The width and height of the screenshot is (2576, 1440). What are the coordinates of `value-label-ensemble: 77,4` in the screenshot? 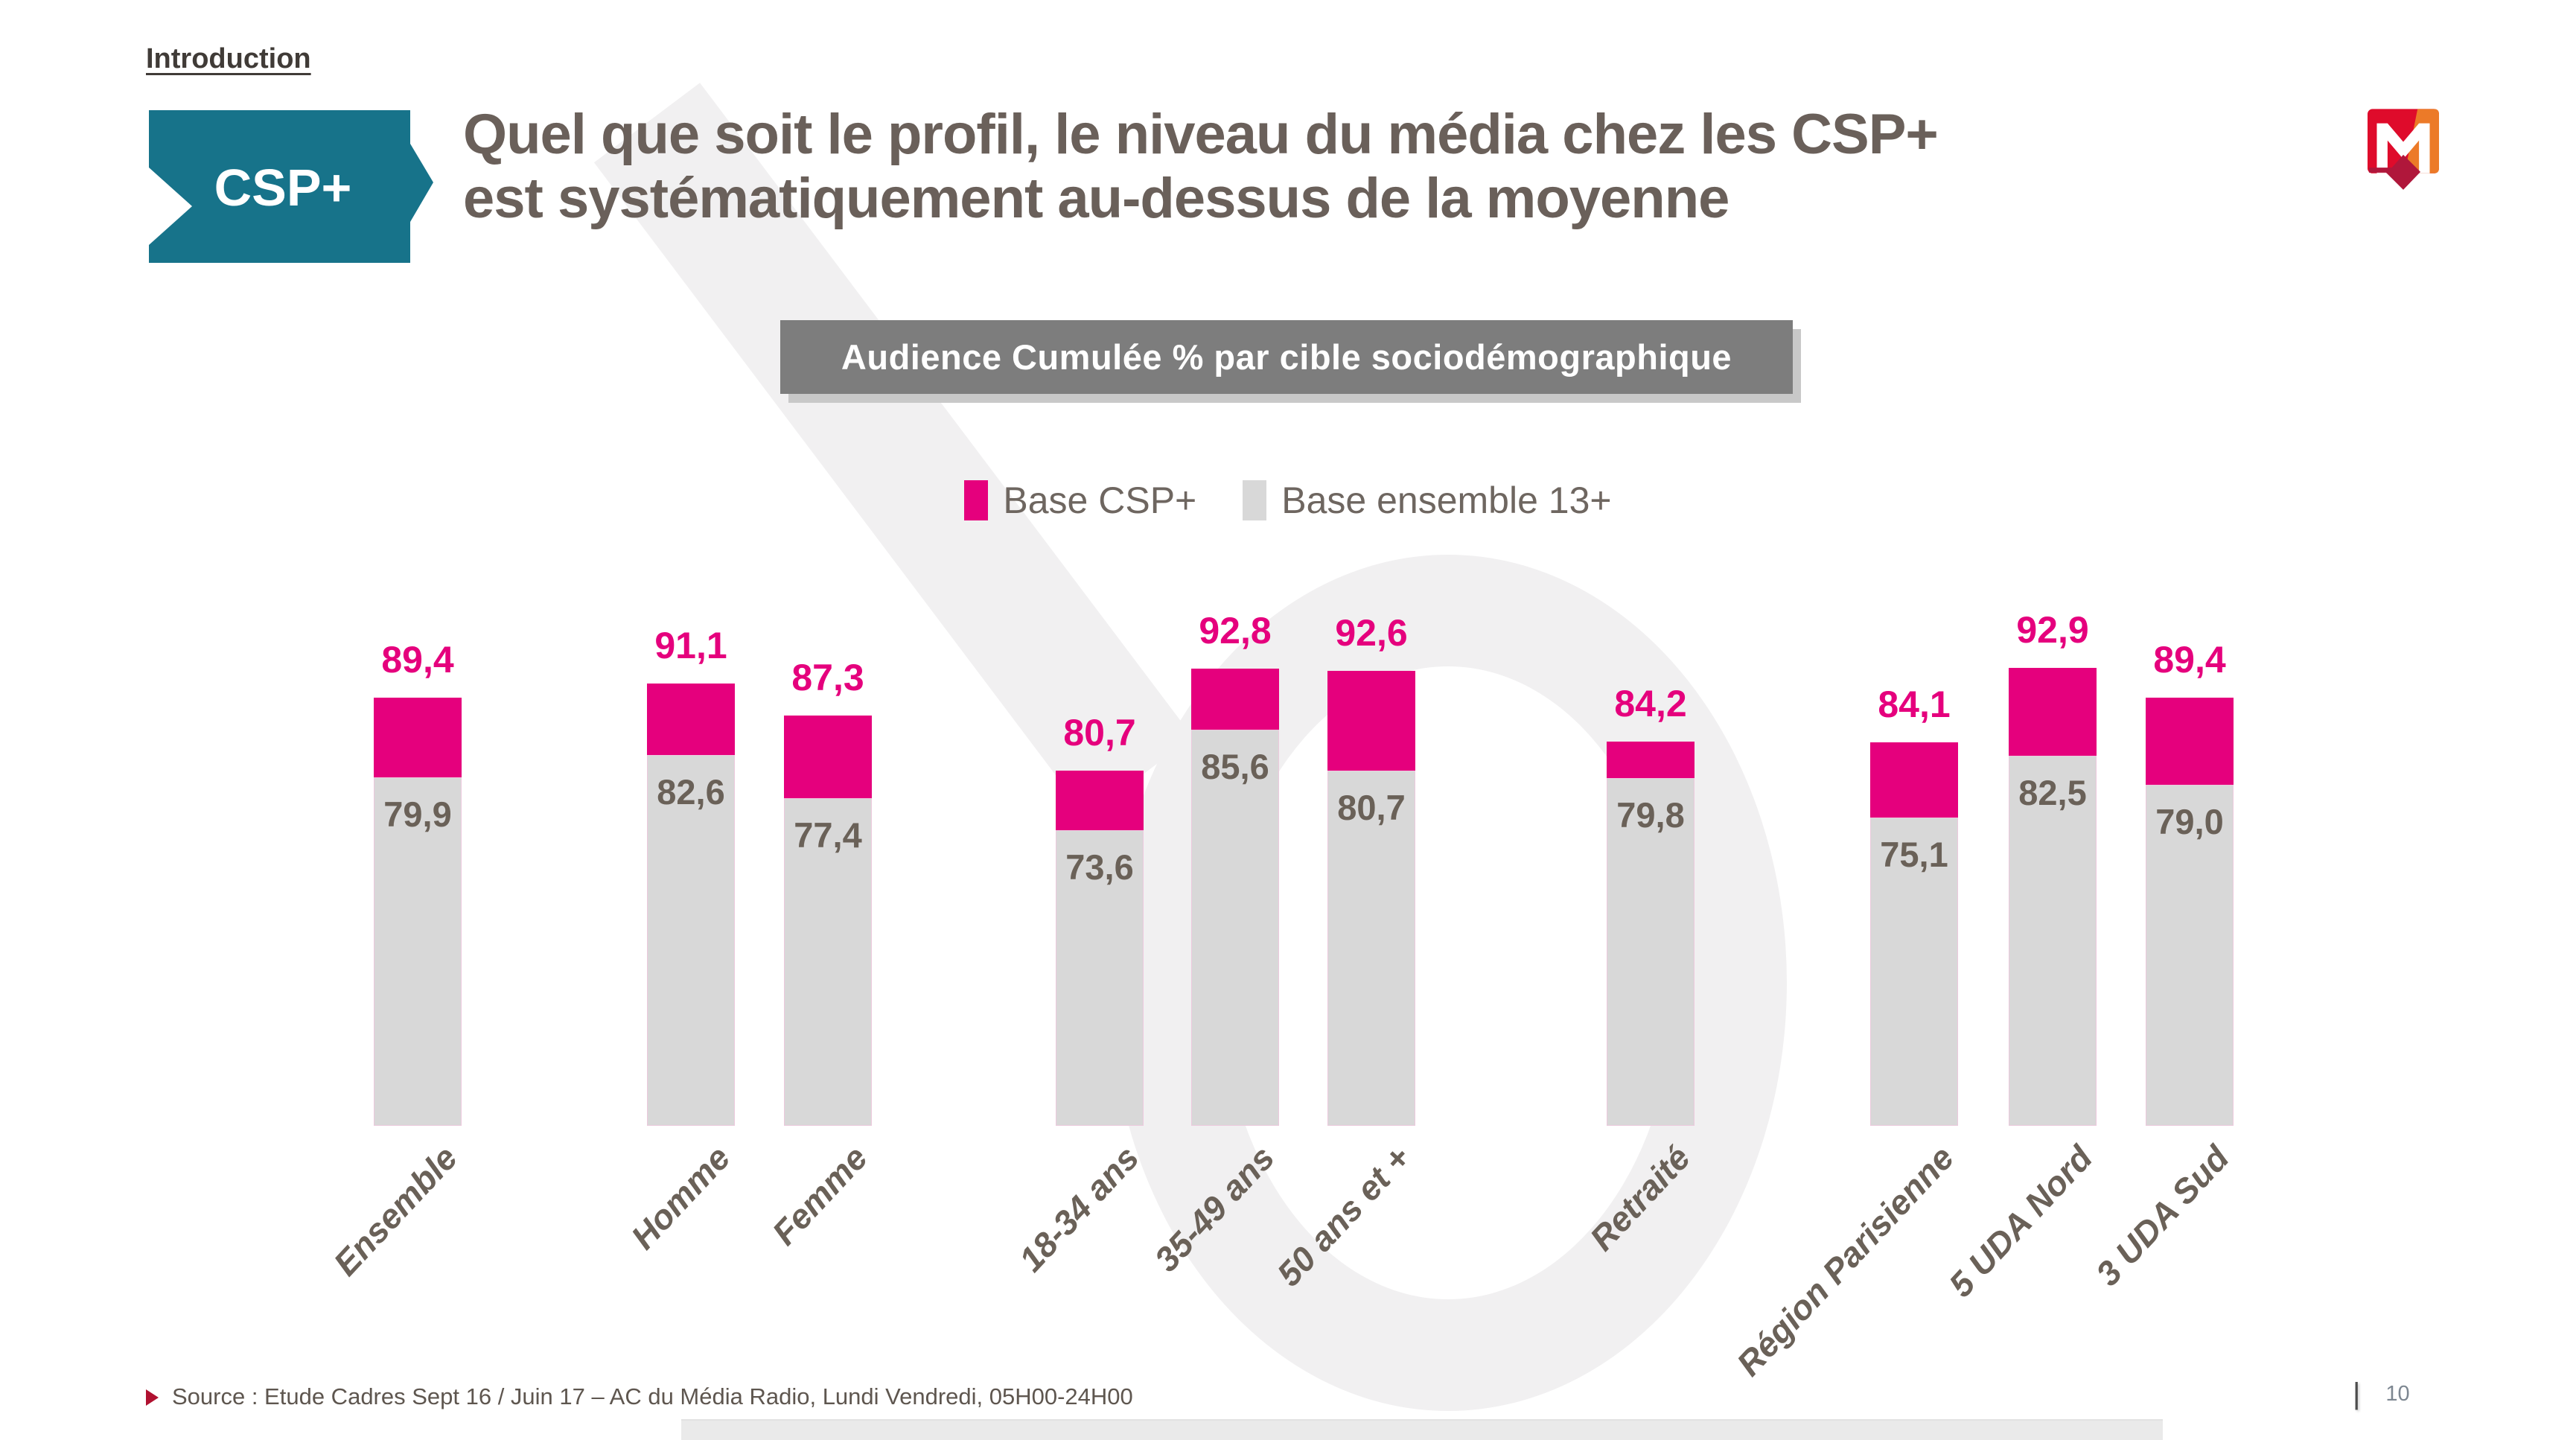 It's located at (828, 835).